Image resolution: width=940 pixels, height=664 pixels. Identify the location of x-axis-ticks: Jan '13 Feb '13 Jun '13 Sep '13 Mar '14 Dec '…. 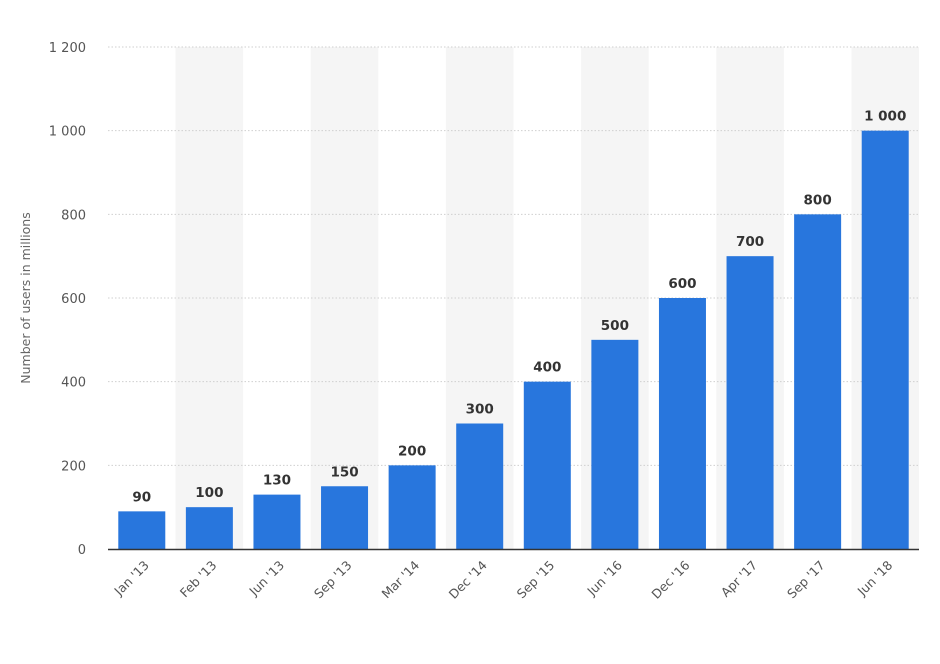
(502, 579).